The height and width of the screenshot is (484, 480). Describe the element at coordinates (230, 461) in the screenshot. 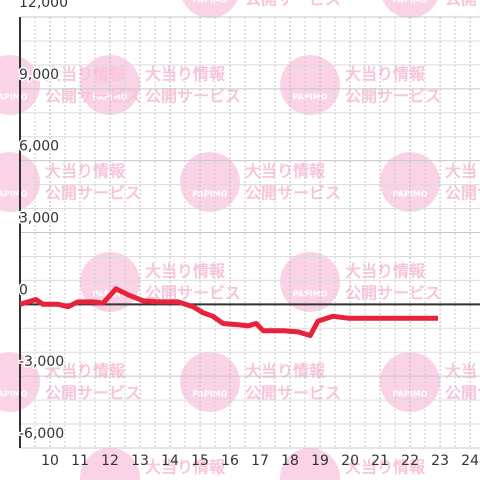

I see `x-tick-label: 16` at that location.